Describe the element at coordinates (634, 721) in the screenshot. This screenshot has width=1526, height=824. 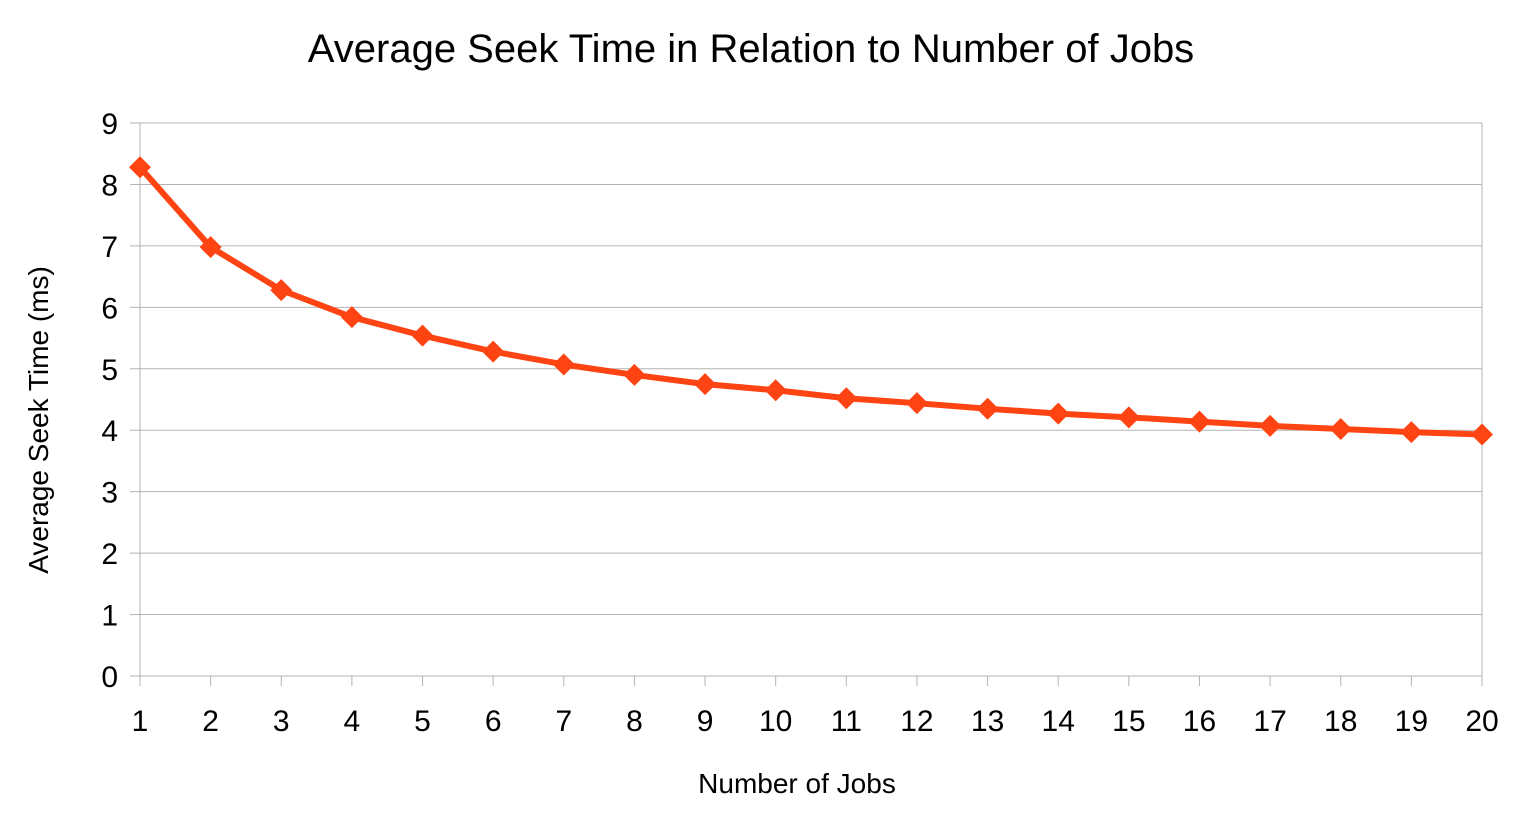
I see `x-tick-label: 8` at that location.